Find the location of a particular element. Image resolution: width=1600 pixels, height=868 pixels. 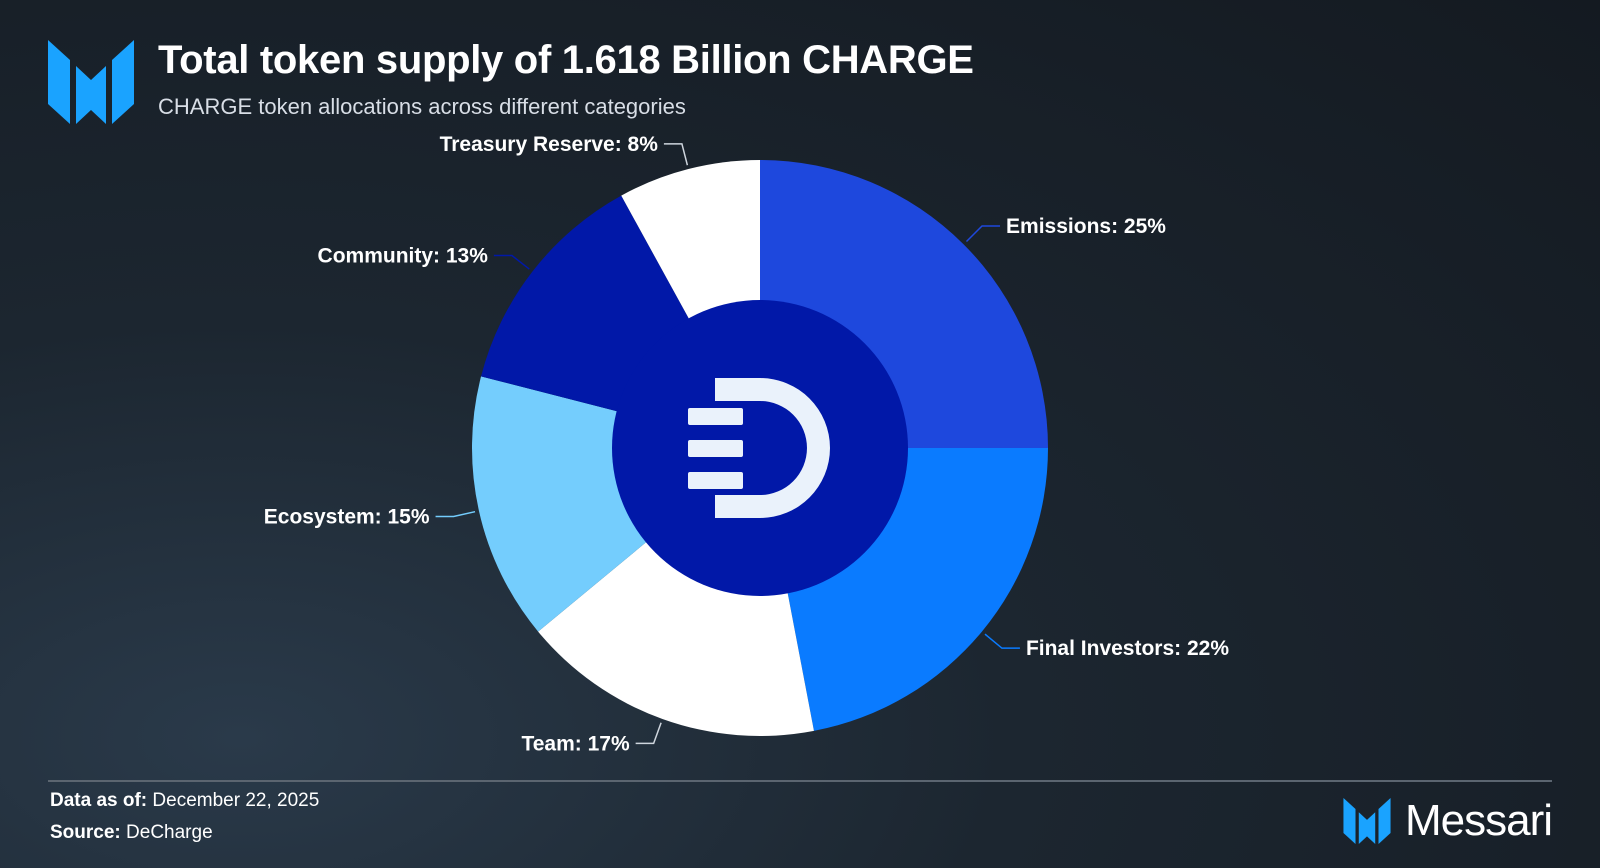

data-as-of: Data as of: December 22, 2025 is located at coordinates (184, 801).